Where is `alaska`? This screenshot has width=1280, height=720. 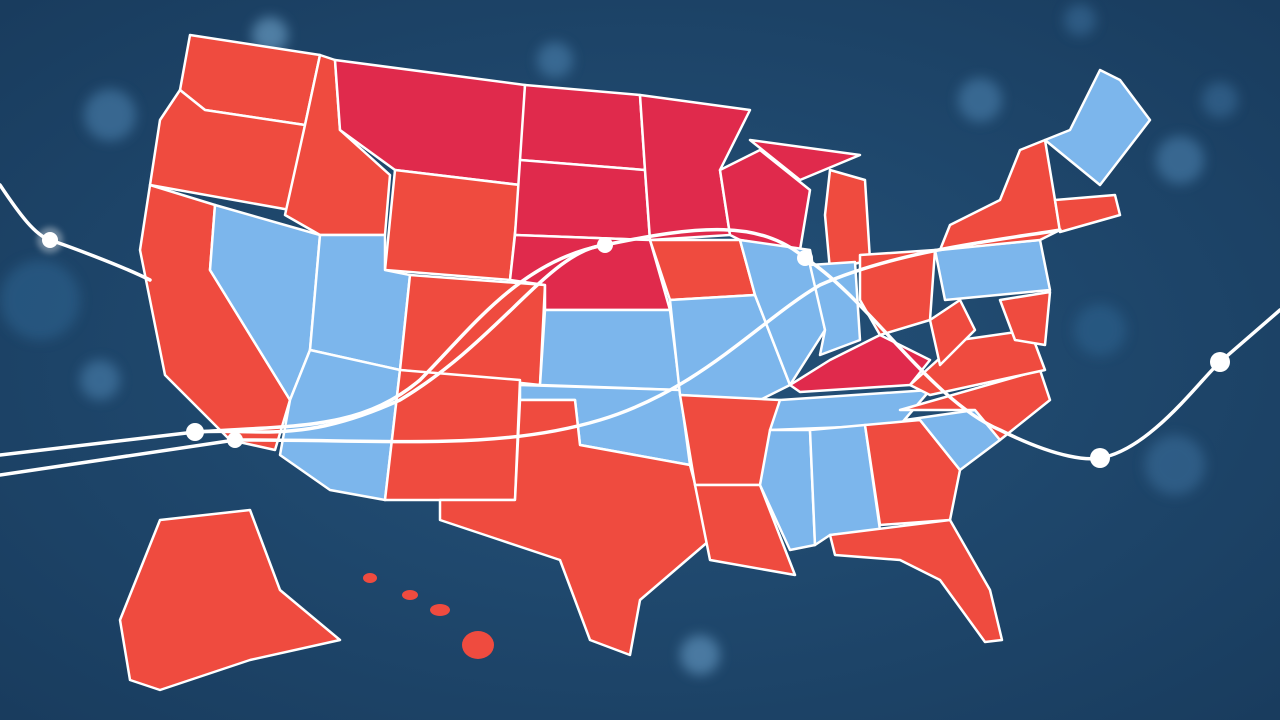 alaska is located at coordinates (230, 600).